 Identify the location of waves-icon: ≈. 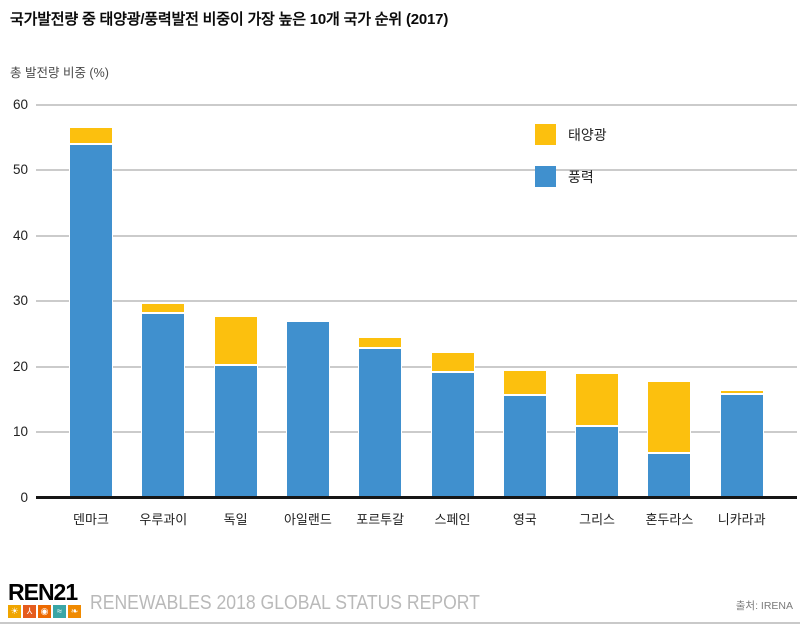
(59, 611).